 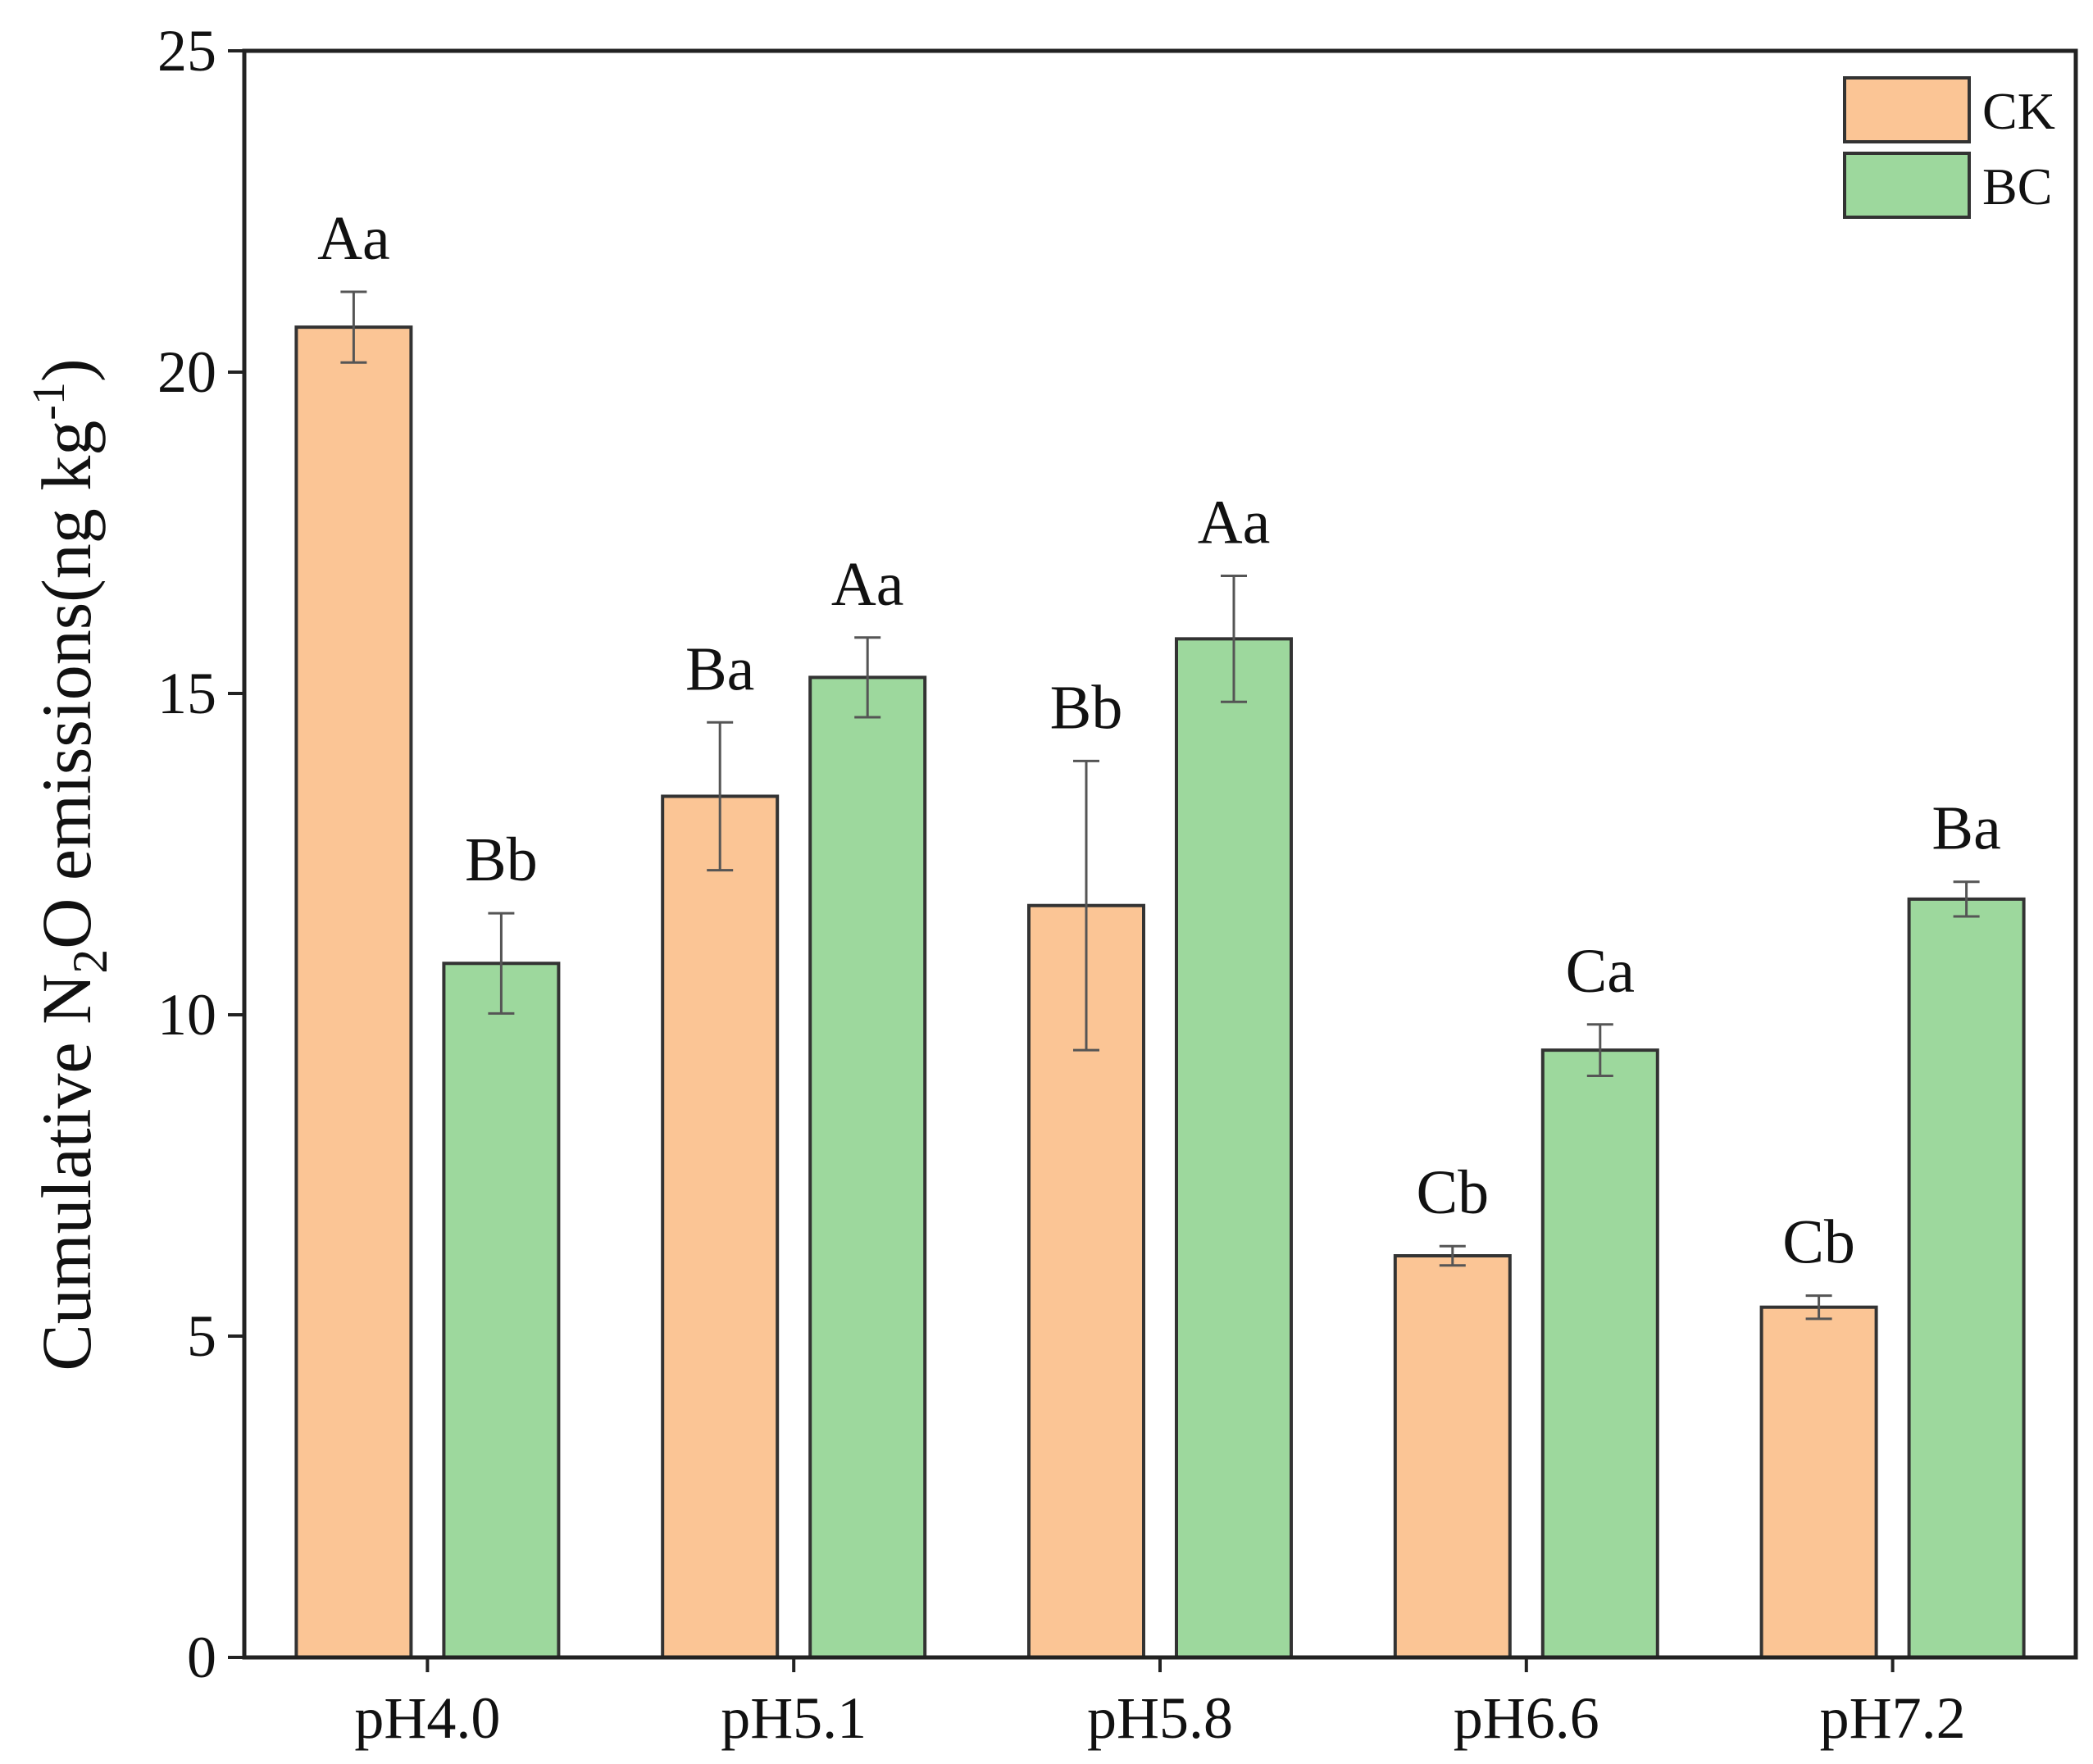 I want to click on bar-bc-ph4.0, so click(x=502, y=1310).